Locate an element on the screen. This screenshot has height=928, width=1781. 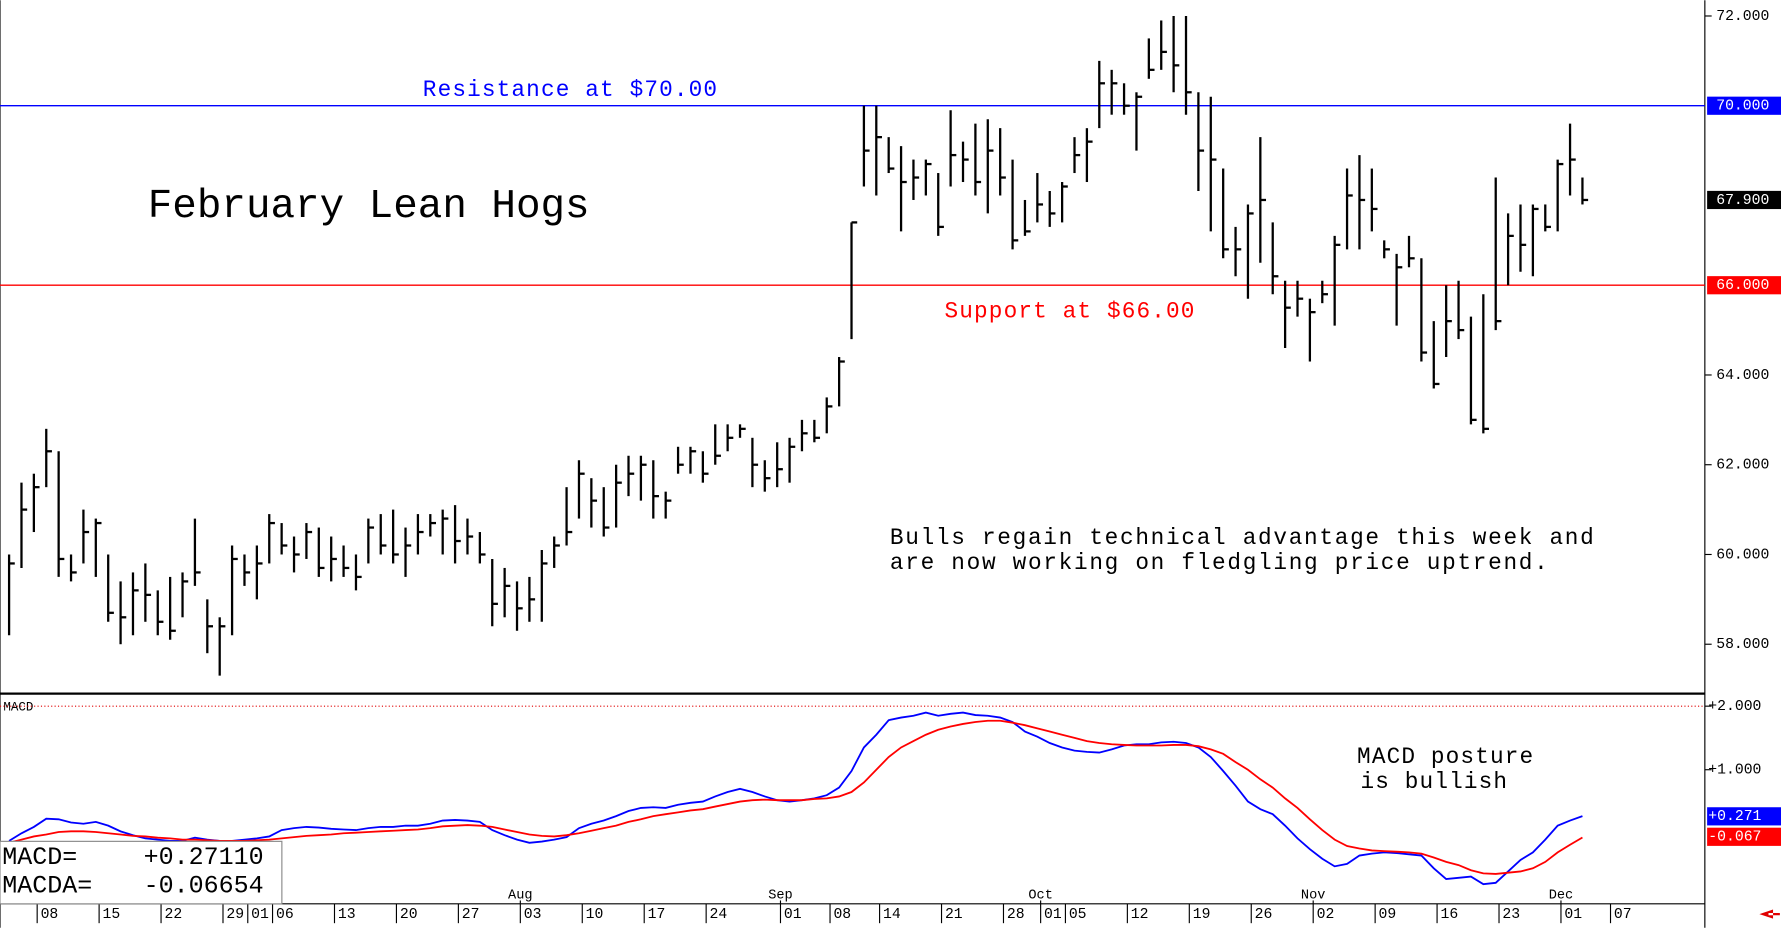
y-tick-label: 62.000 is located at coordinates (1742, 466).